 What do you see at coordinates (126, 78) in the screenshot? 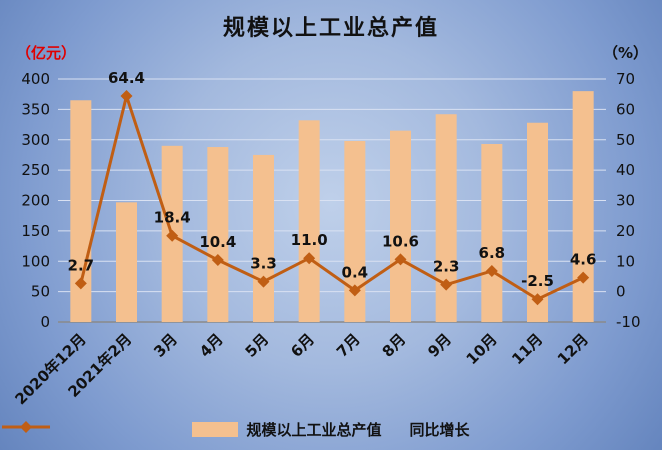
I see `data-label-2021年2月: 64.4` at bounding box center [126, 78].